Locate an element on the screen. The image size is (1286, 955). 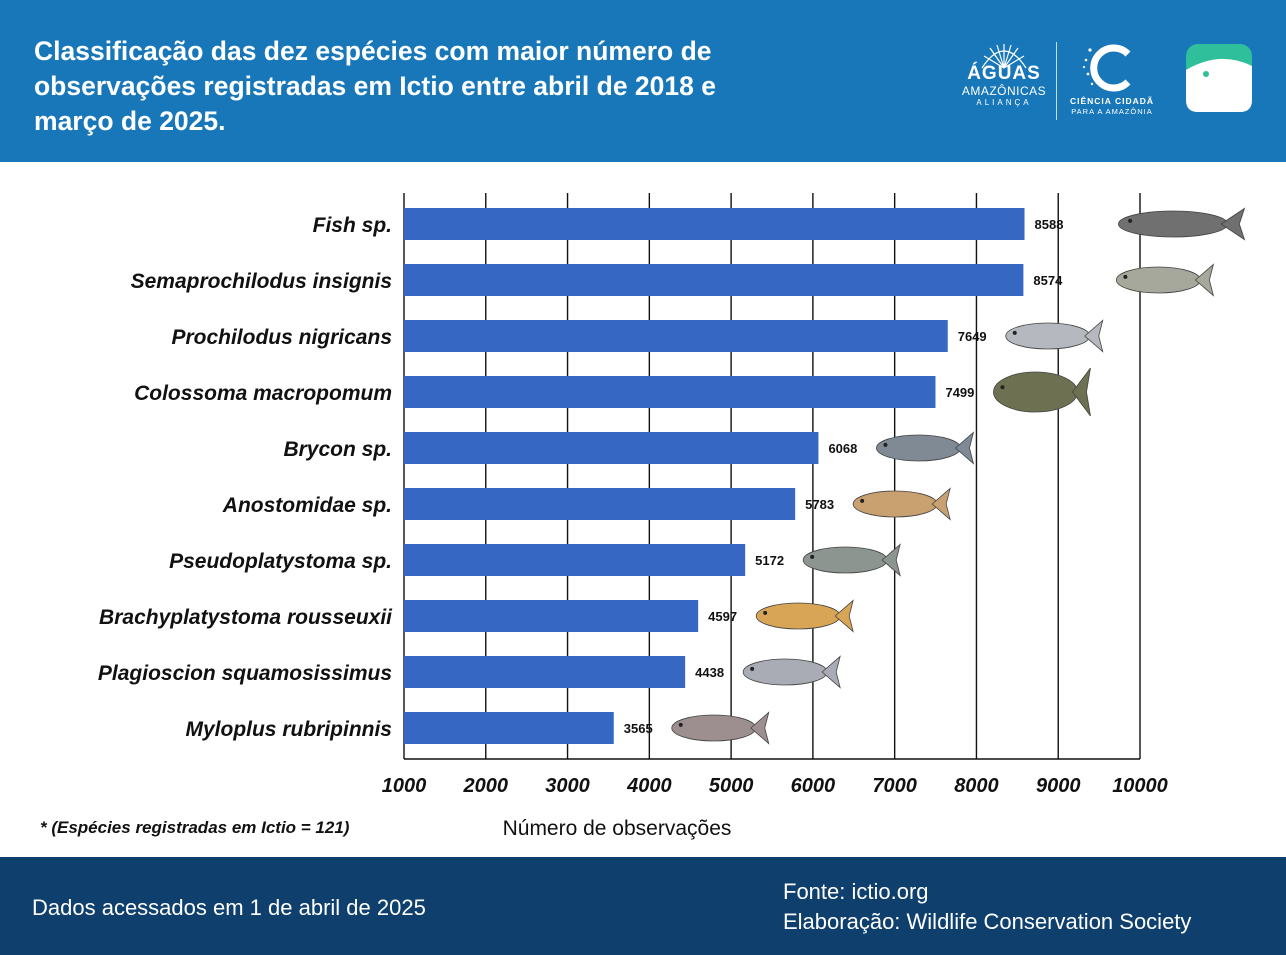
ciencia-logo-line1: CIÊNCIA CIDADÃ is located at coordinates (1112, 101).